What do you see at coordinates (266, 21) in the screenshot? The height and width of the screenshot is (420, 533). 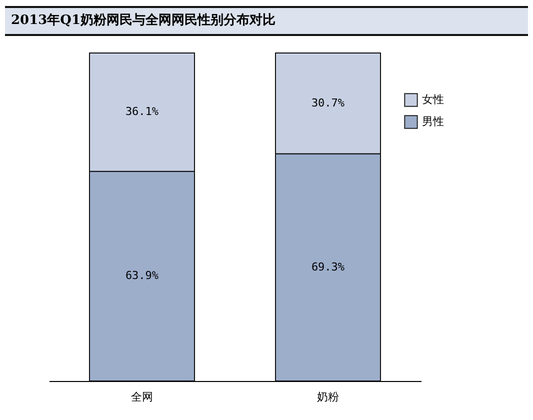 I see `chart-title: 2013年Q1奶粉网民与全网网民性别分布对比` at bounding box center [266, 21].